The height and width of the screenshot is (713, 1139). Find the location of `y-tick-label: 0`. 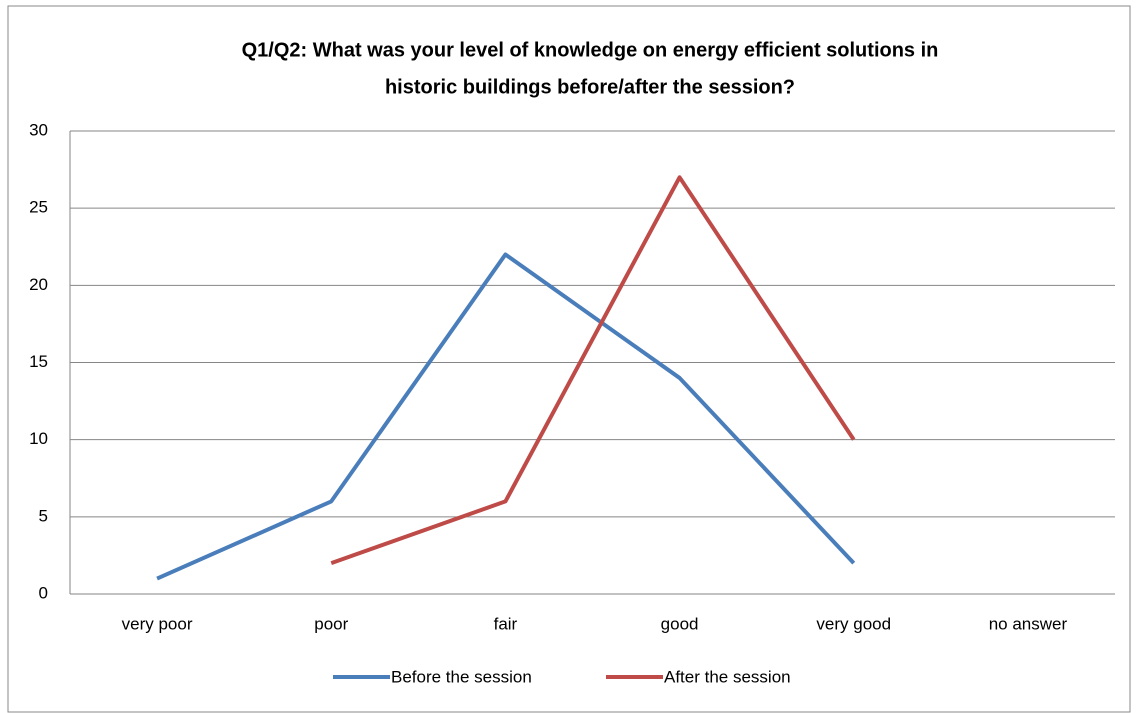

y-tick-label: 0 is located at coordinates (43, 592).